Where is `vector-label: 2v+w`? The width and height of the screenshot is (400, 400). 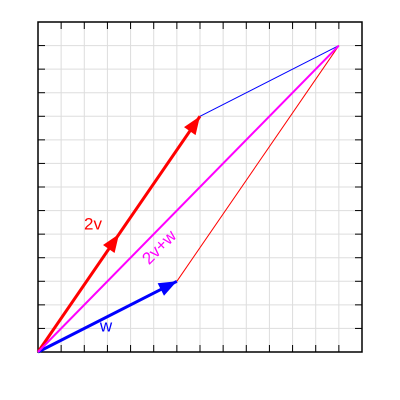
vector-label: 2v+w is located at coordinates (159, 247).